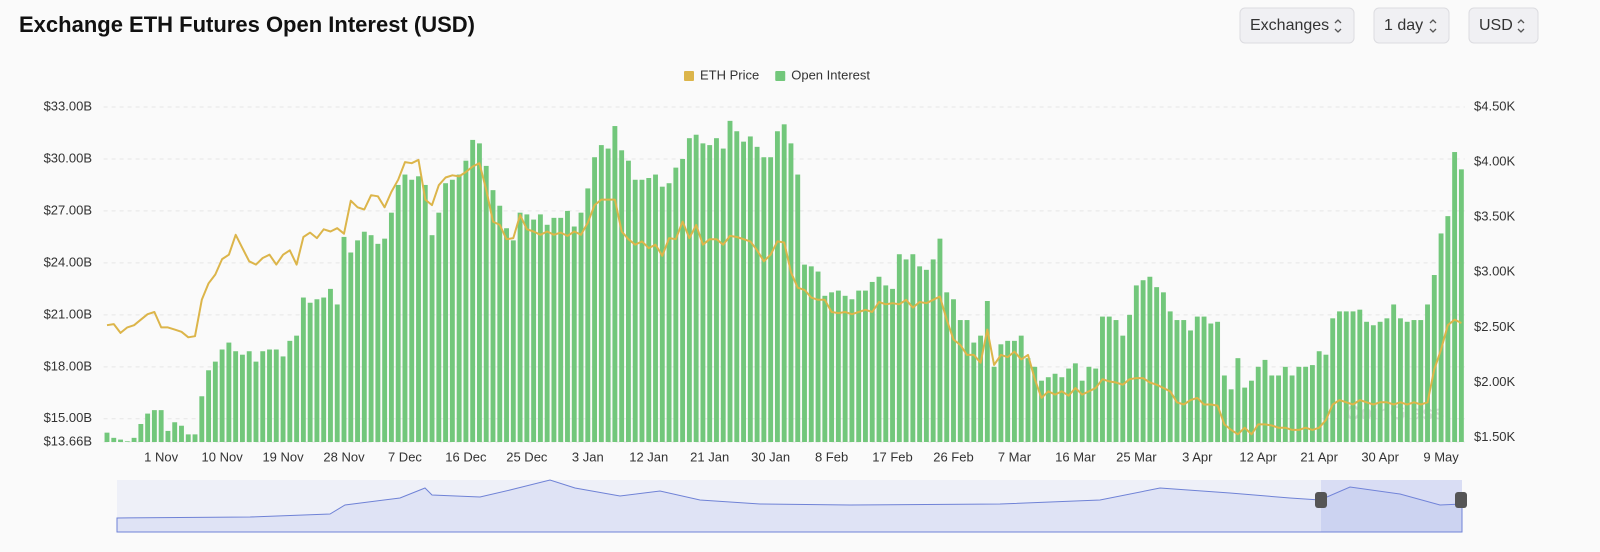  I want to click on y2-tick-label: $2.00K, so click(1495, 381).